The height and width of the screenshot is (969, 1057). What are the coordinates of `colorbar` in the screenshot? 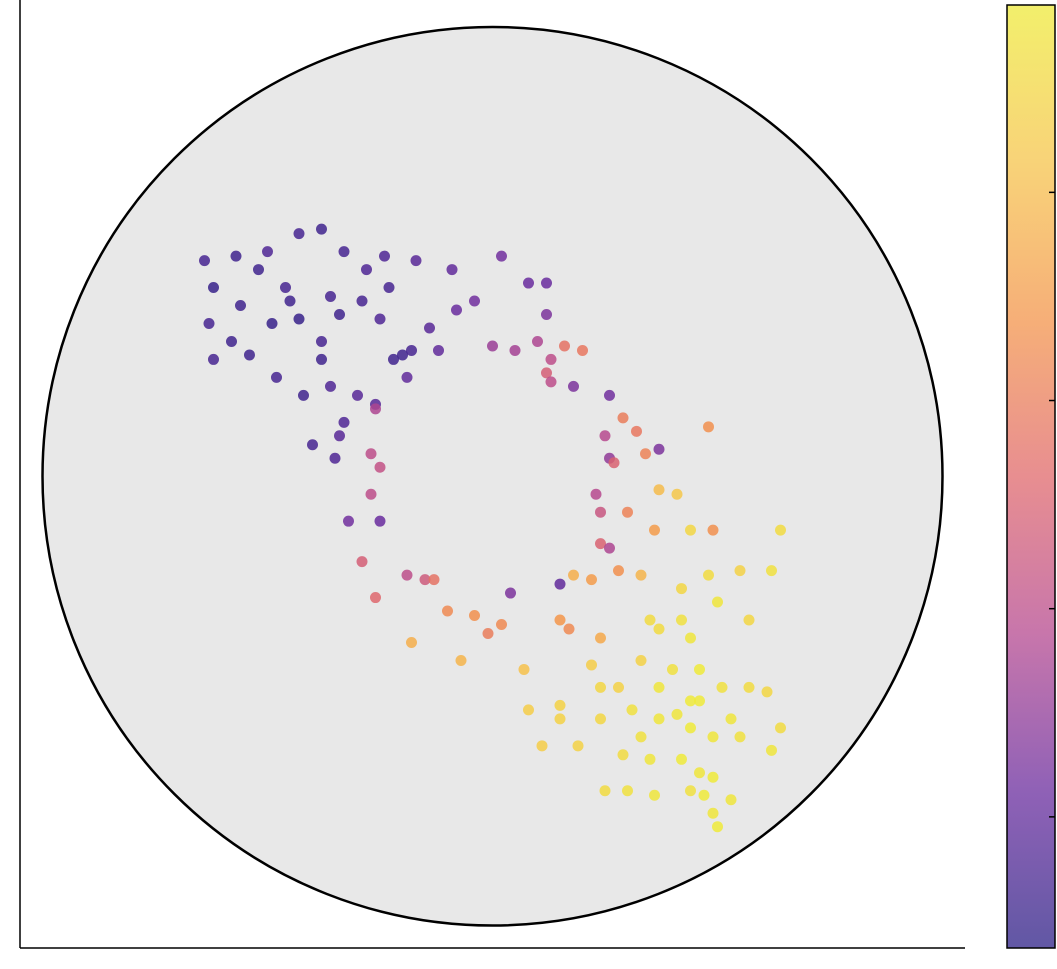 It's located at (1031, 476).